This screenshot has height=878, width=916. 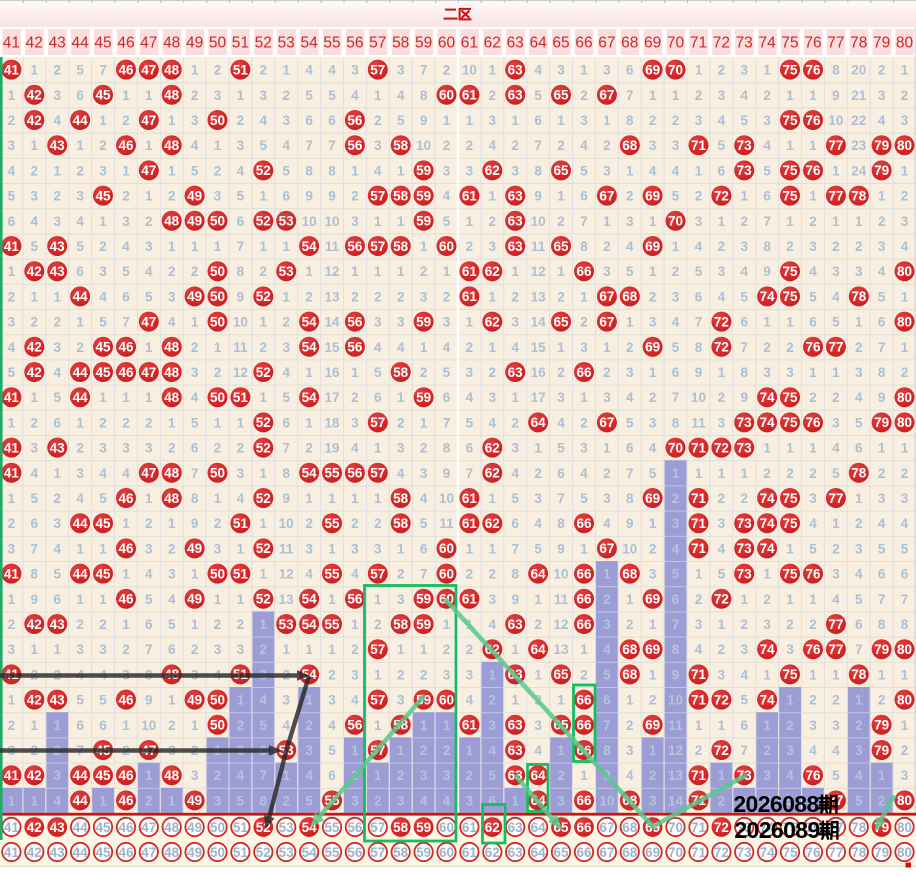 What do you see at coordinates (859, 674) in the screenshot?
I see `svg-text: 78` at bounding box center [859, 674].